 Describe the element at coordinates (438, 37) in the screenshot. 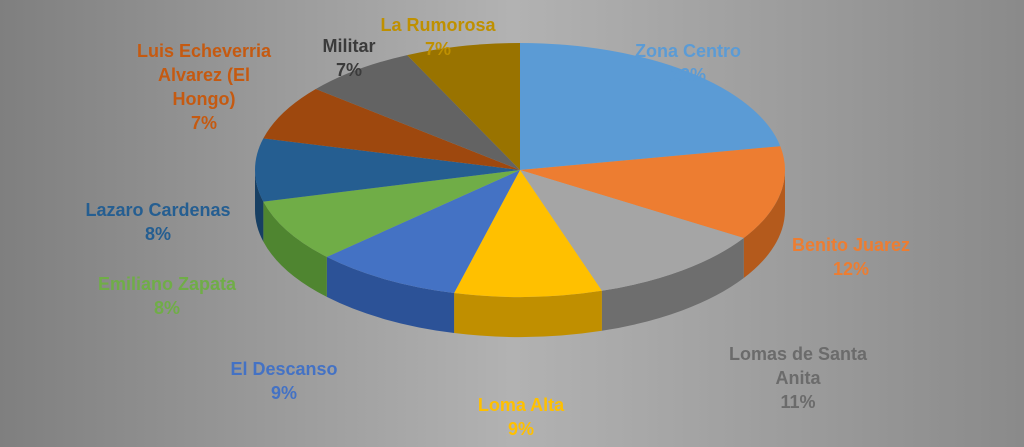

I see `data-label: La Rumorosa 7%` at that location.